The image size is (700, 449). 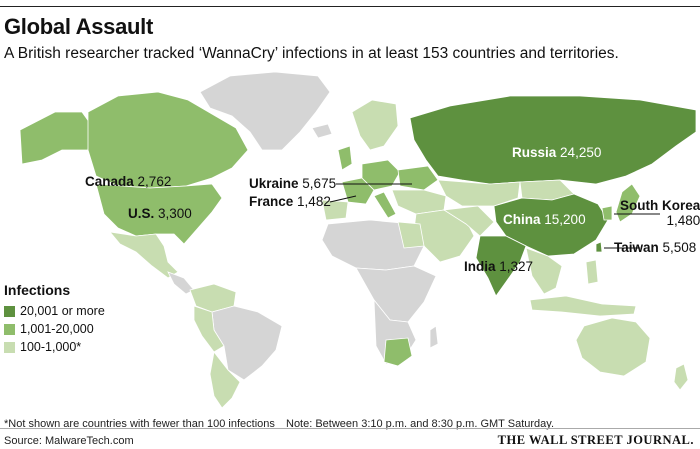 I want to click on label-france: France 1,482, so click(x=290, y=201).